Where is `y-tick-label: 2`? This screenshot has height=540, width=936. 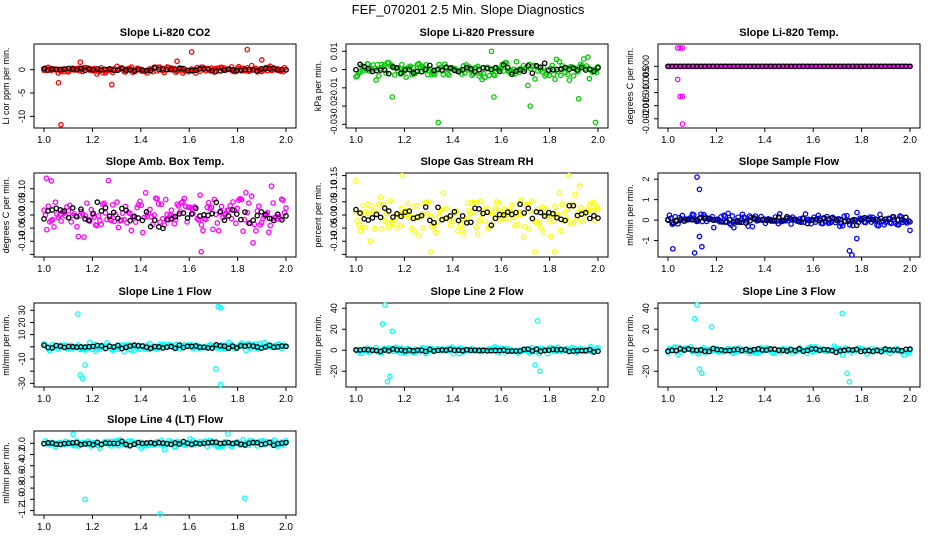 y-tick-label: 2 is located at coordinates (646, 179).